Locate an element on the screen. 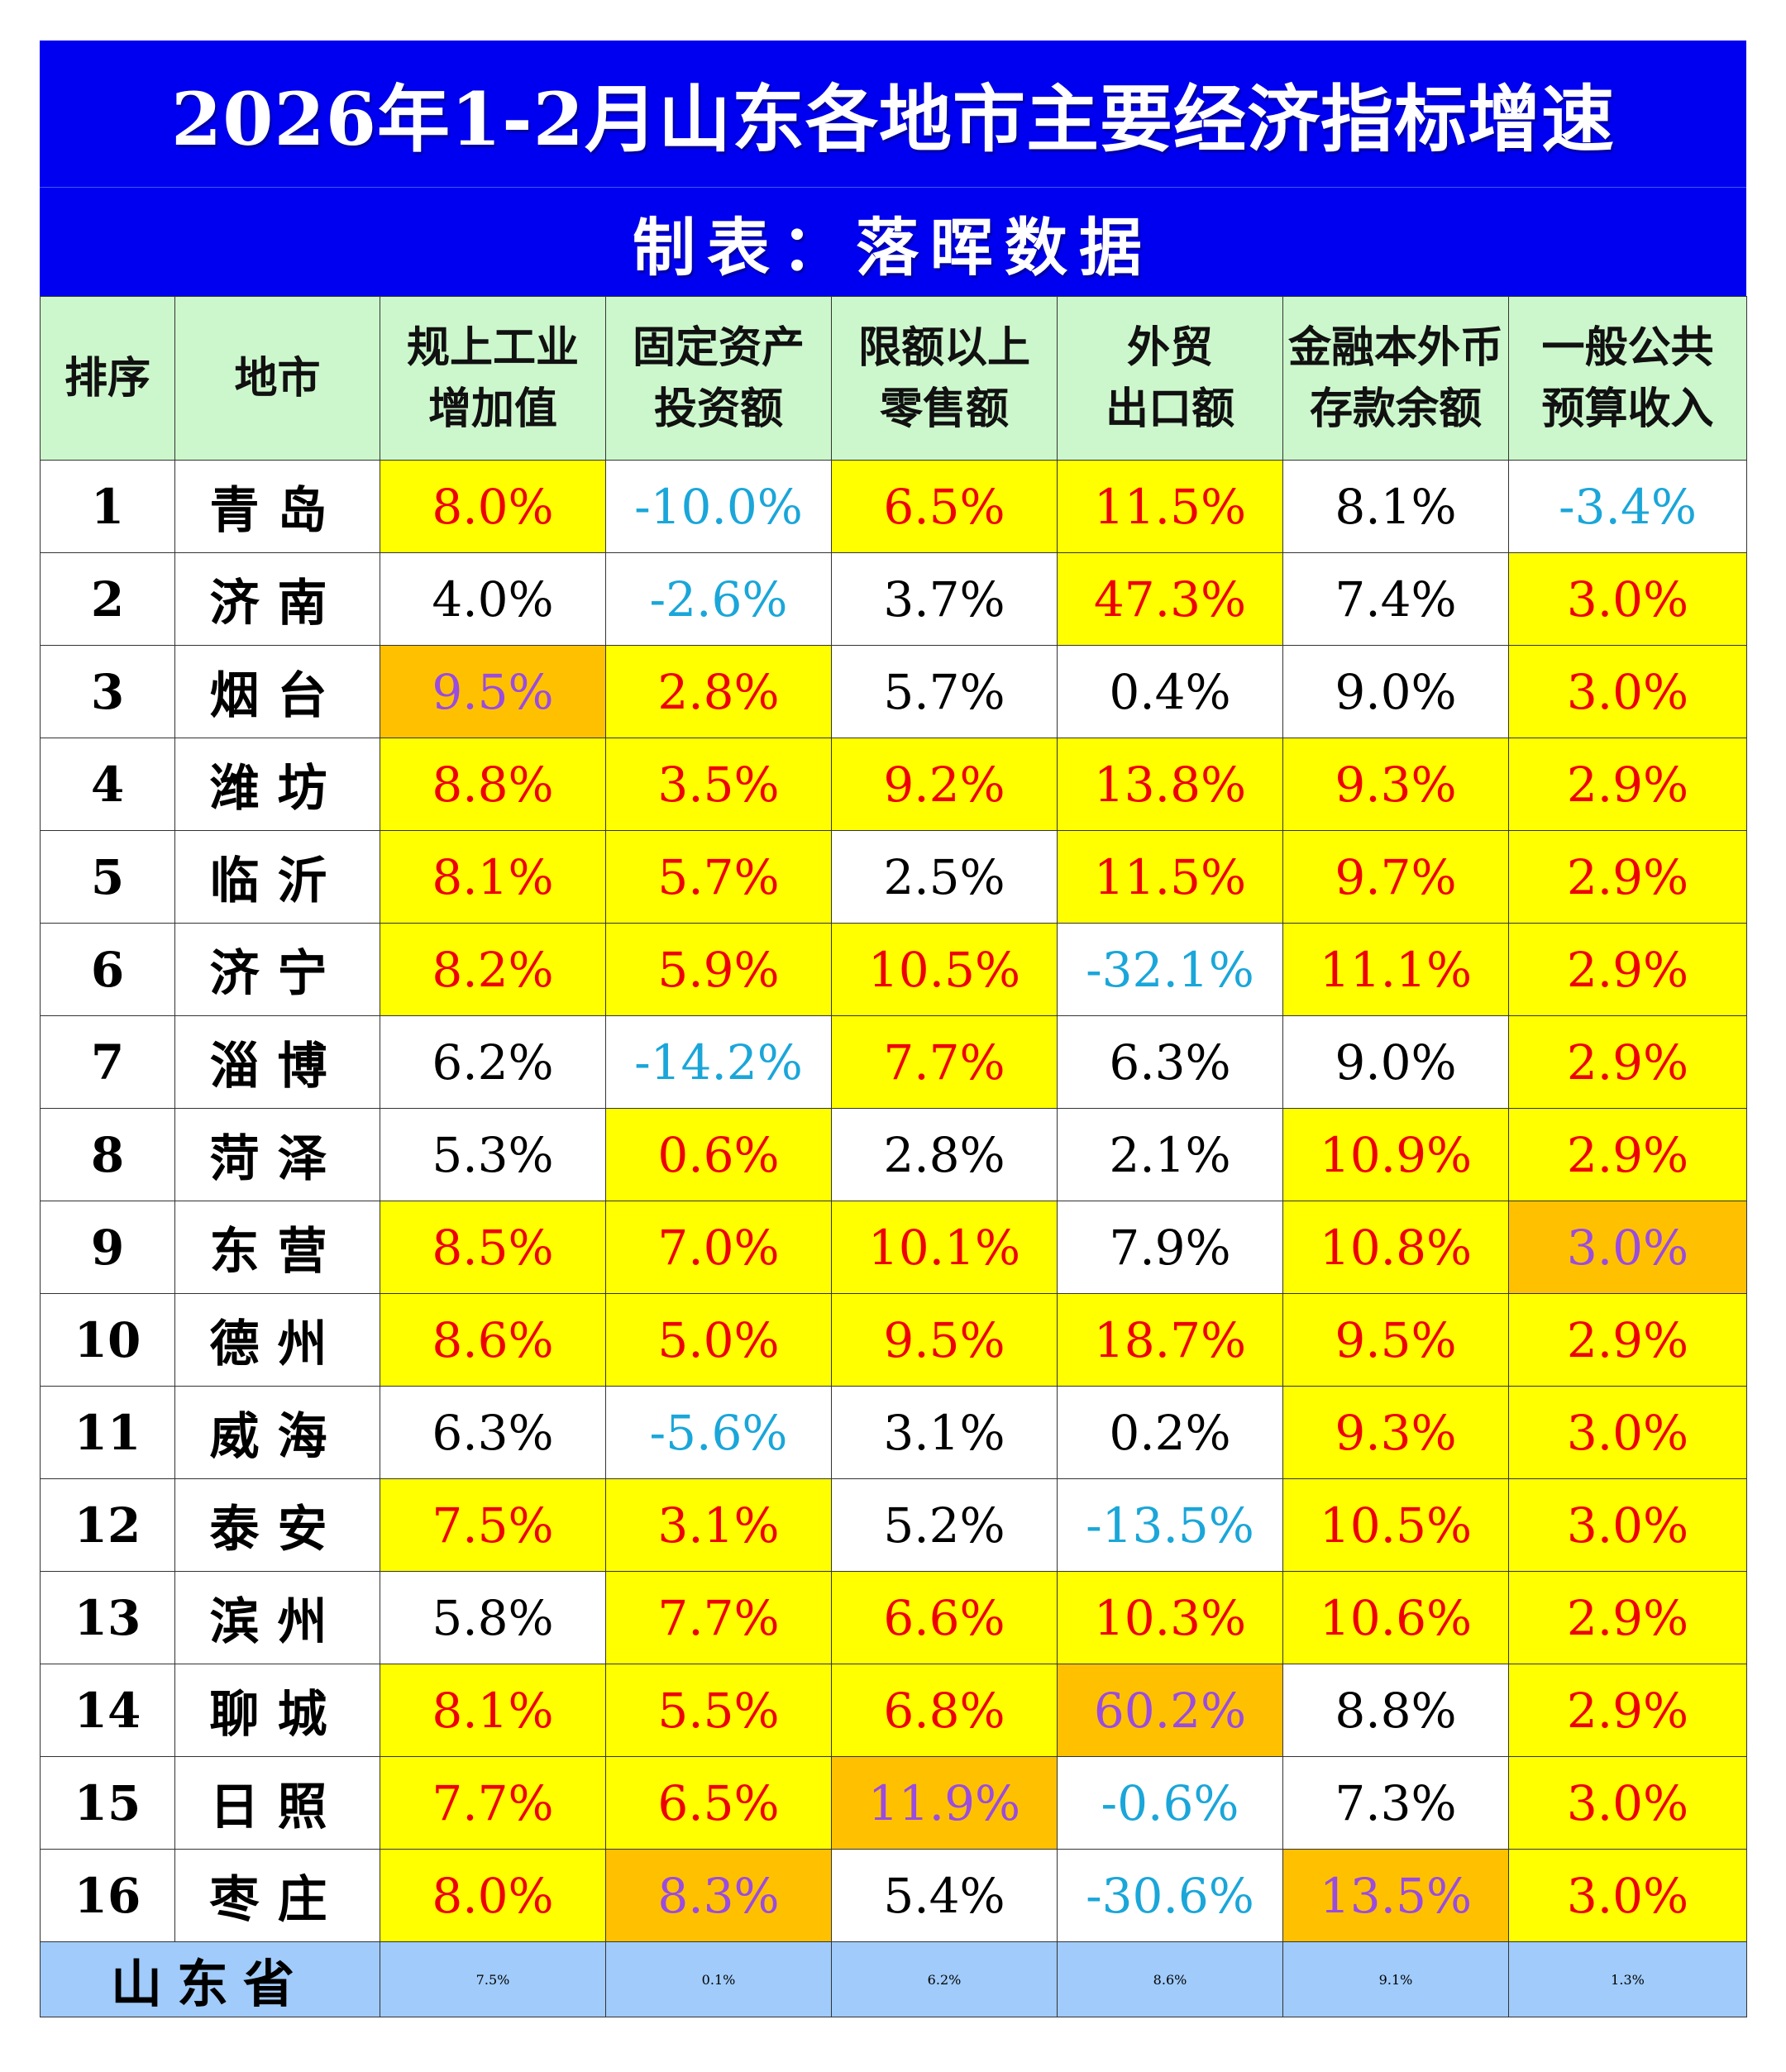 The image size is (1786, 2072). total-cell: 0.1% is located at coordinates (718, 1979).